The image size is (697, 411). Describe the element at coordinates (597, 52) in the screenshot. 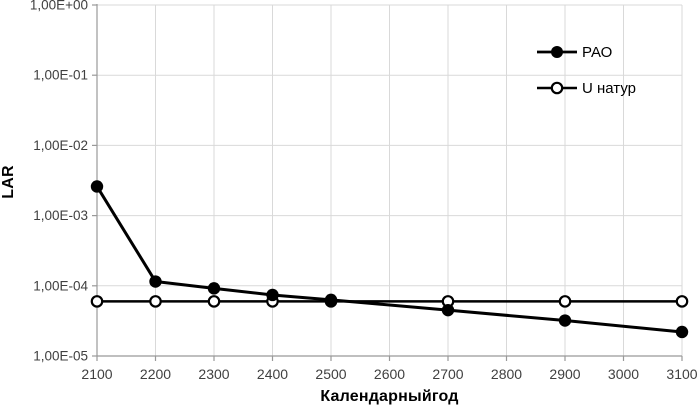

I see `legend-label-rao: РАО` at that location.